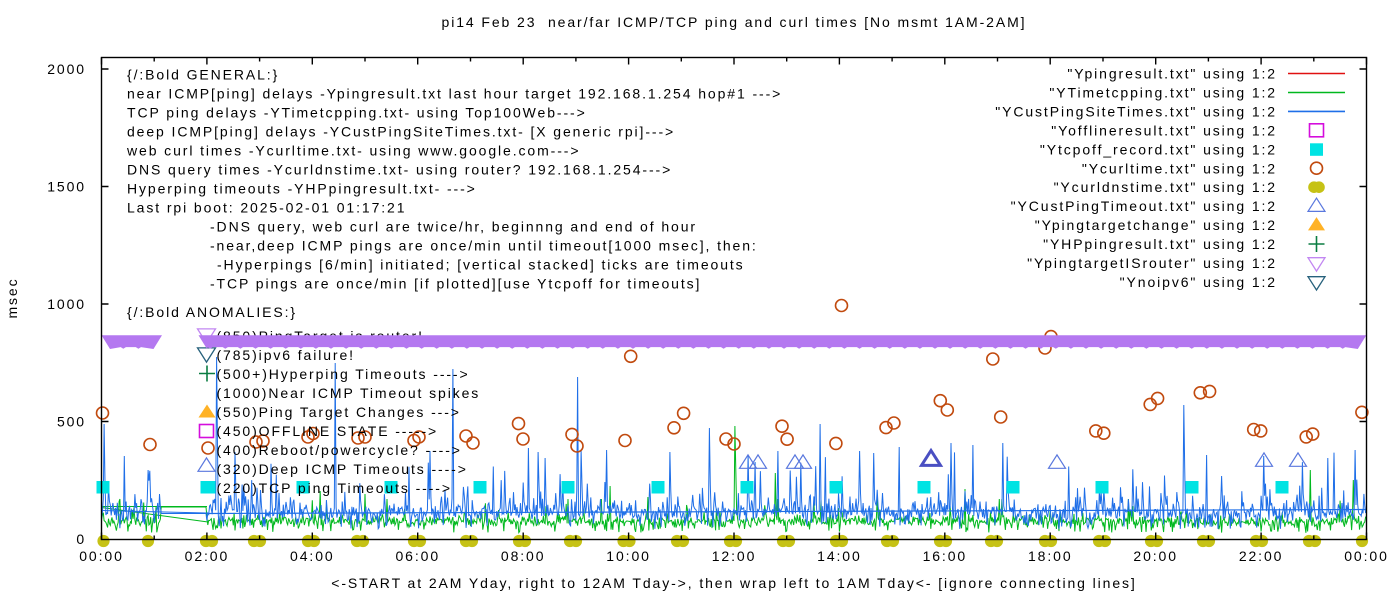 The height and width of the screenshot is (605, 1400). Describe the element at coordinates (1198, 282) in the screenshot. I see `svg-text: "Ynoipv6" using 1:2` at that location.